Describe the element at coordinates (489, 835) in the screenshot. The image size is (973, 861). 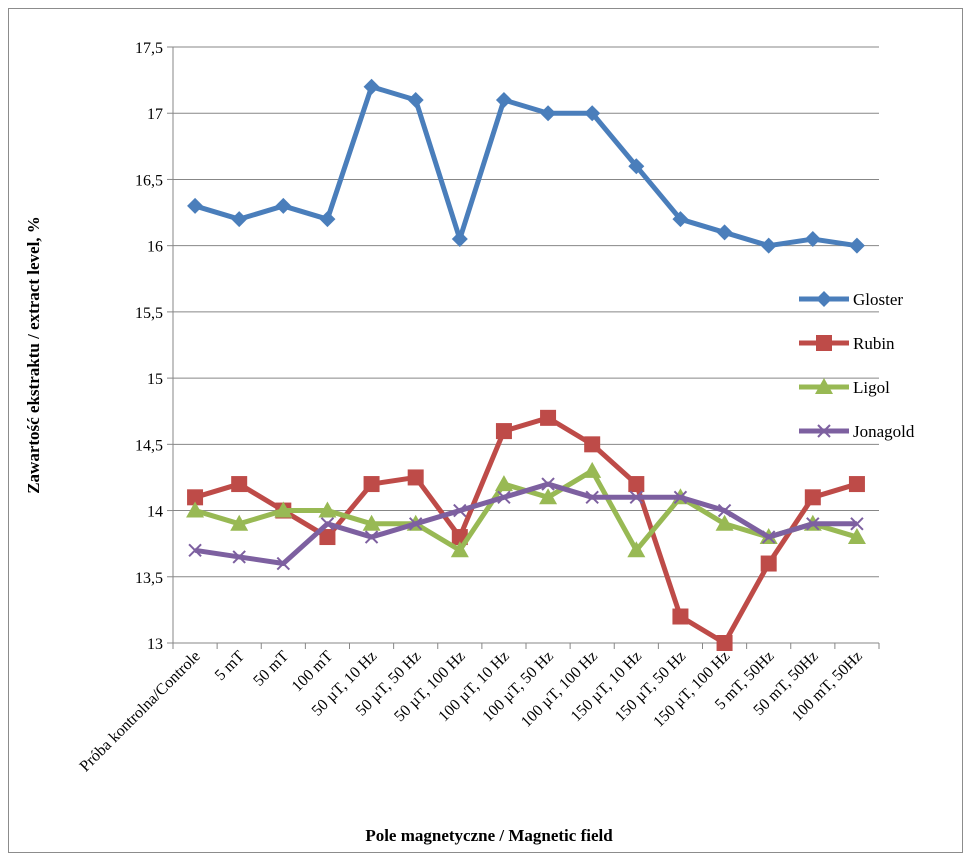
I see `x-axis-title: Pole magnetyczne / Magnetic field` at that location.